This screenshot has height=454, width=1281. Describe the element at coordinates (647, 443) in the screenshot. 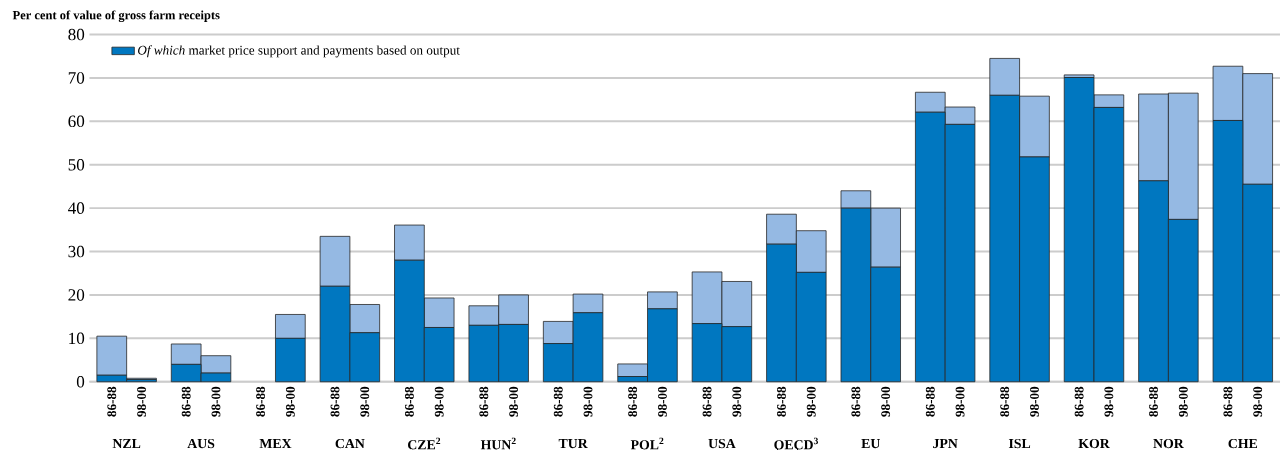

I see `text: POL$^{2}$` at that location.